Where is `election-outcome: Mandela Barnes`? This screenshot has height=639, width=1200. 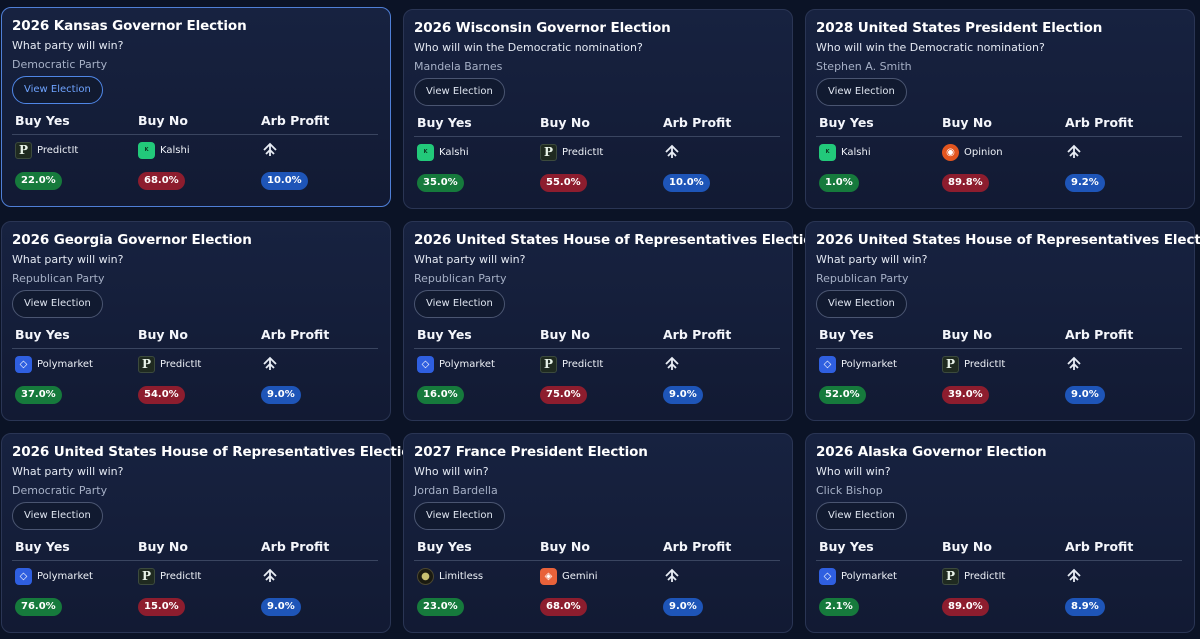 election-outcome: Mandela Barnes is located at coordinates (458, 66).